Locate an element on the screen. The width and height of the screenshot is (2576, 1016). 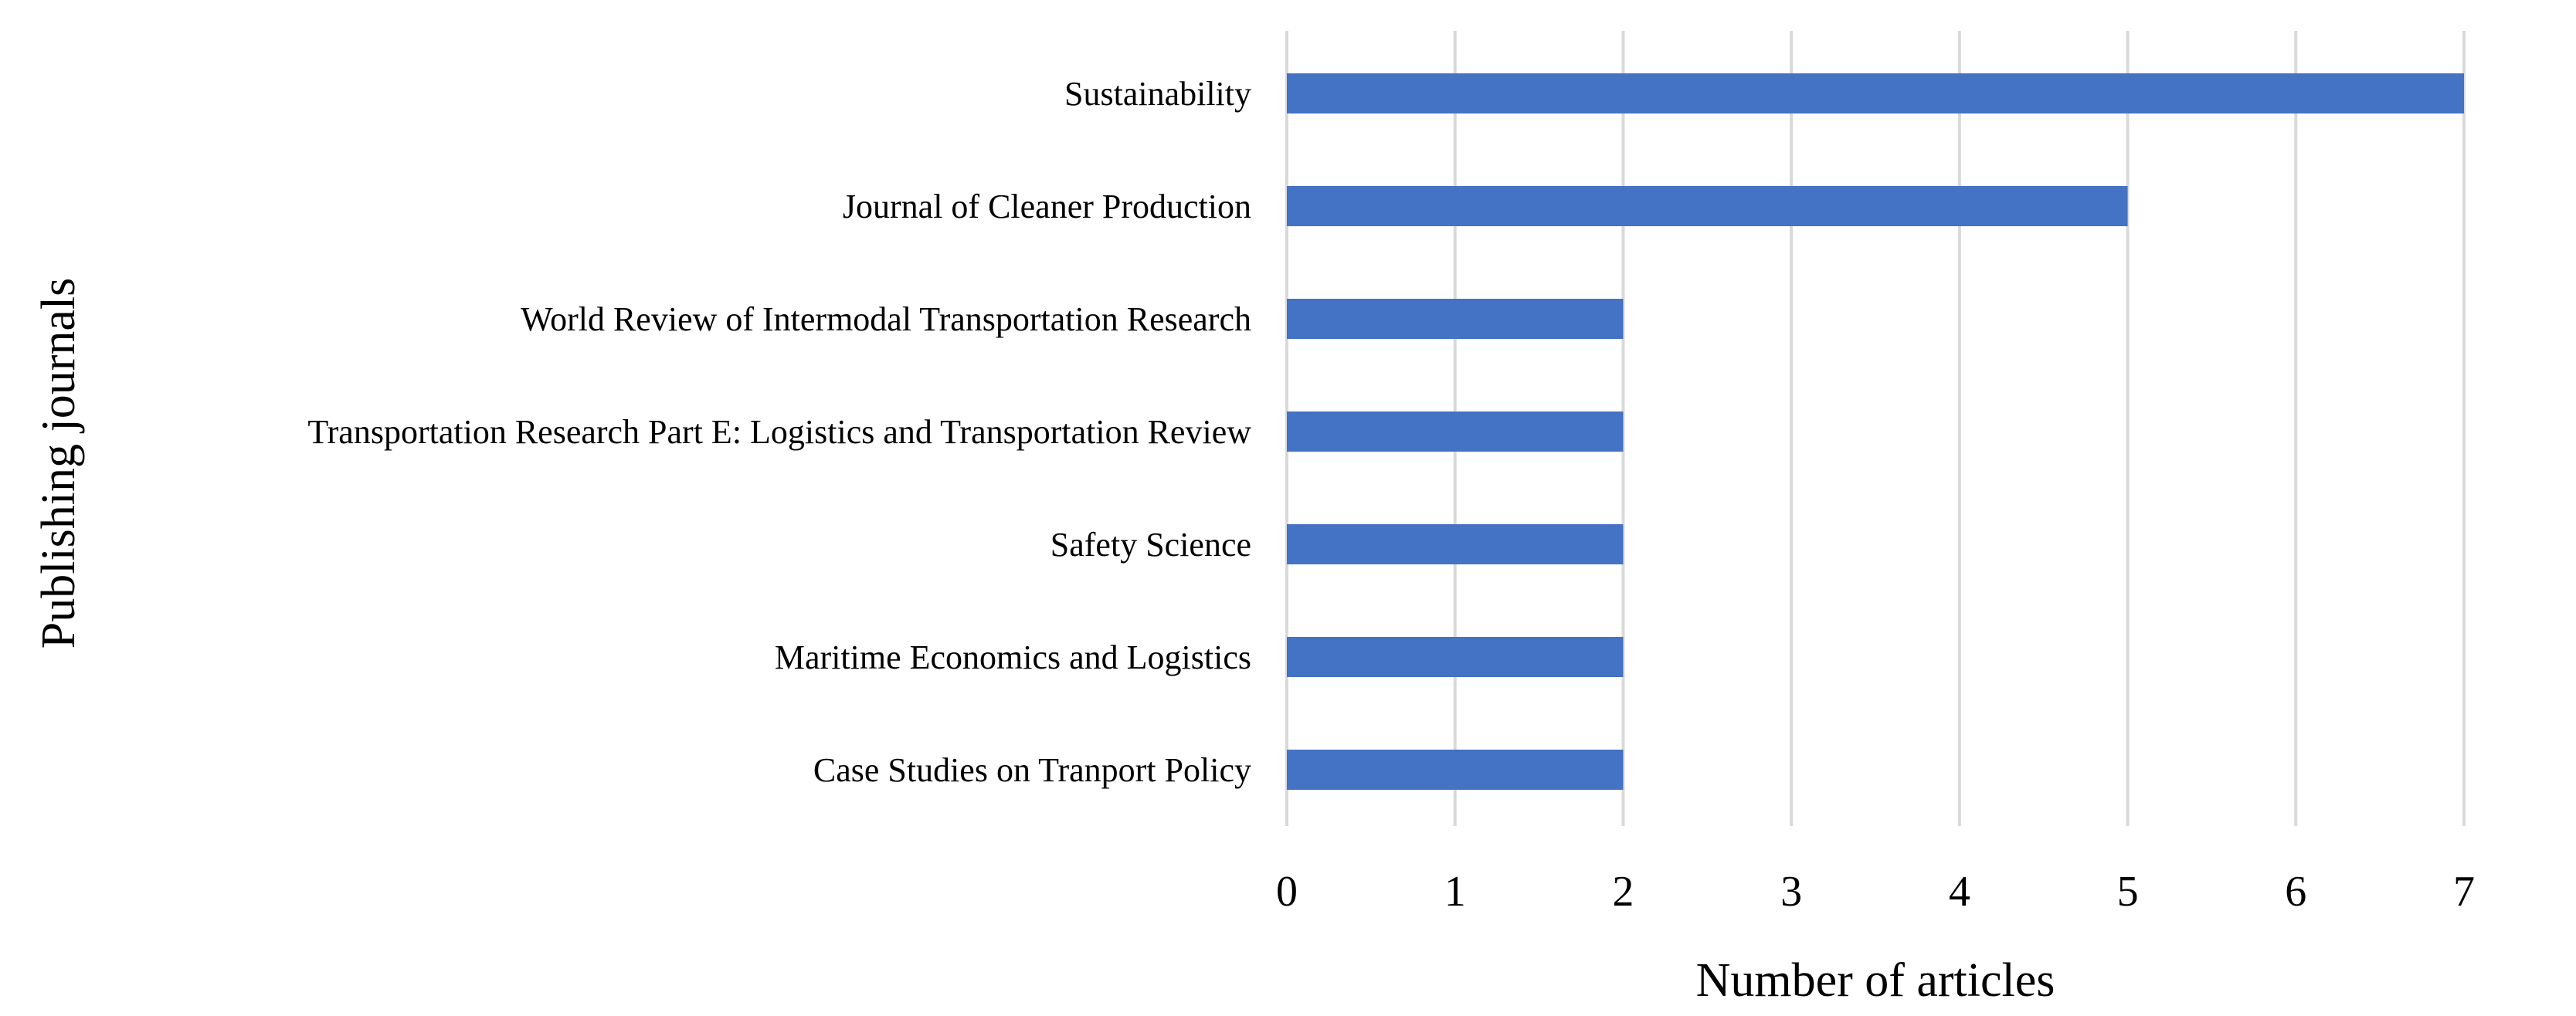
x-tick-label-3: 3 is located at coordinates (1791, 892).